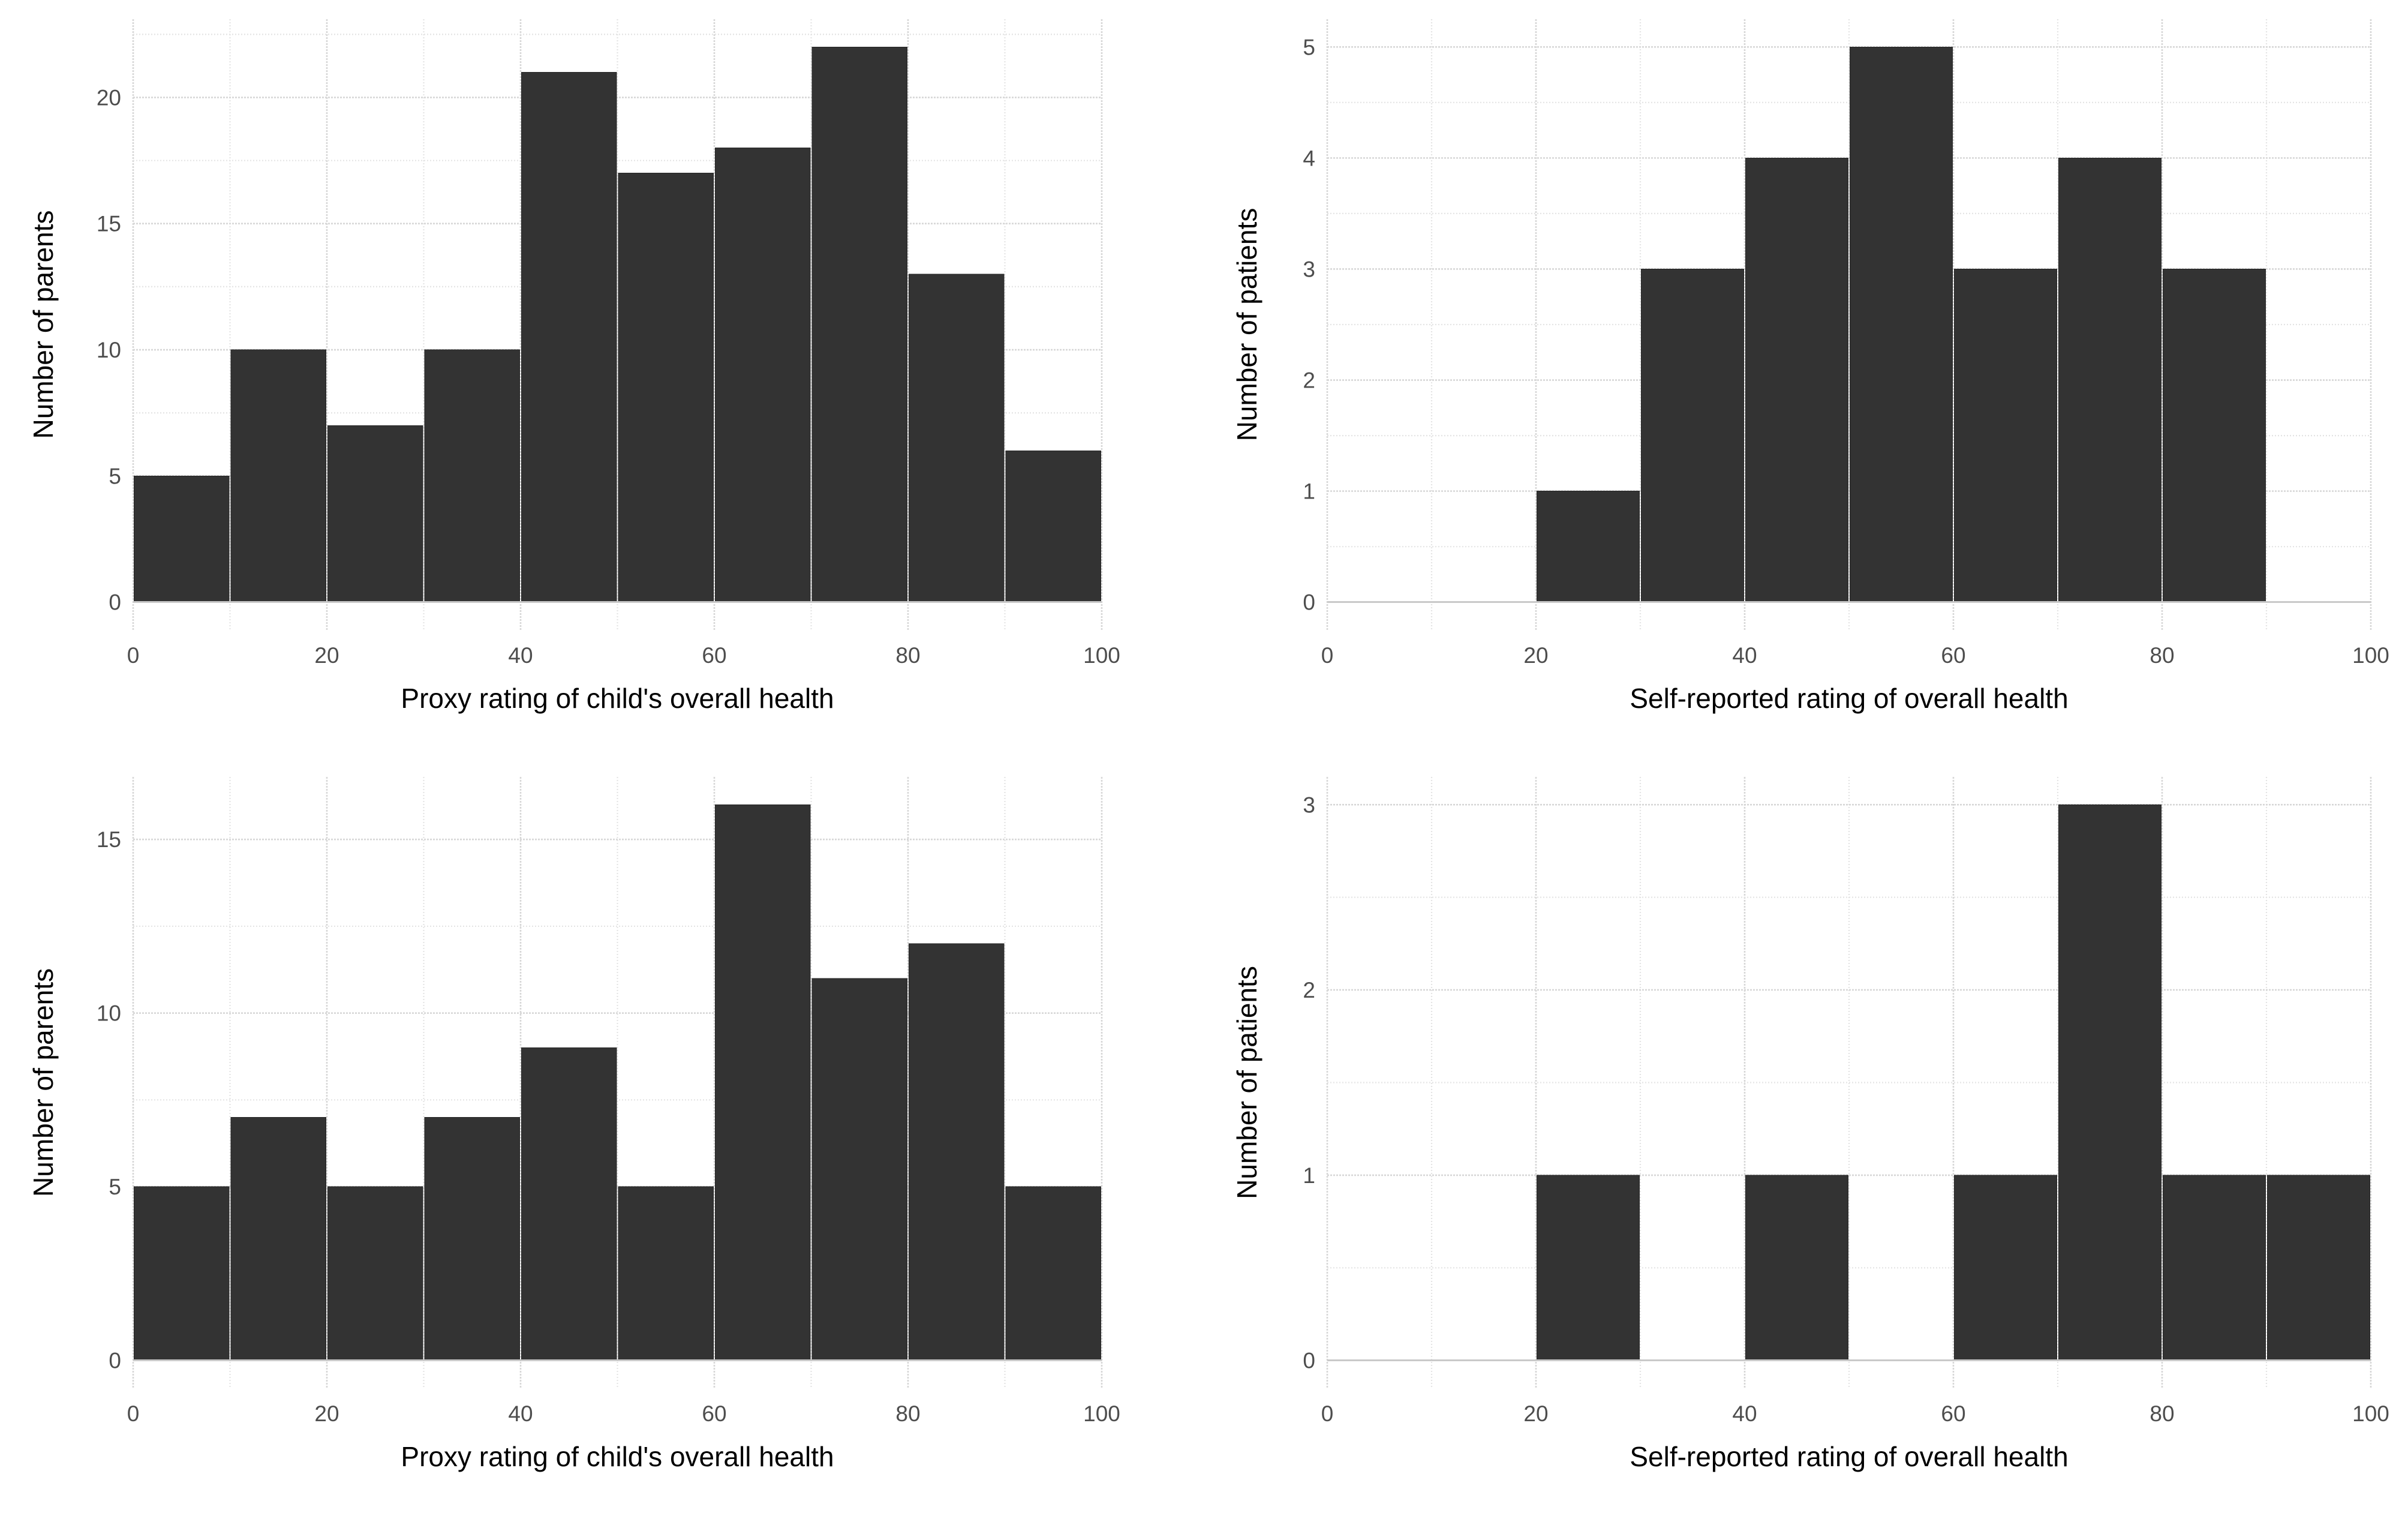 The width and height of the screenshot is (2408, 1516). I want to click on y-tick-label: 4, so click(1309, 158).